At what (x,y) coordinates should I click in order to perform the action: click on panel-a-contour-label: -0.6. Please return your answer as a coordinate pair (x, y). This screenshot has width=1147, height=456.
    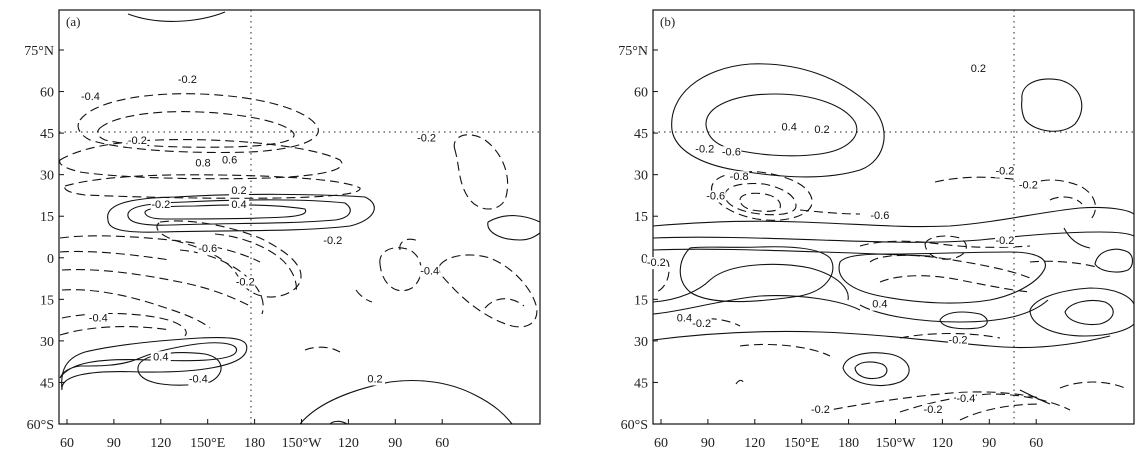
    Looking at the image, I should click on (207, 249).